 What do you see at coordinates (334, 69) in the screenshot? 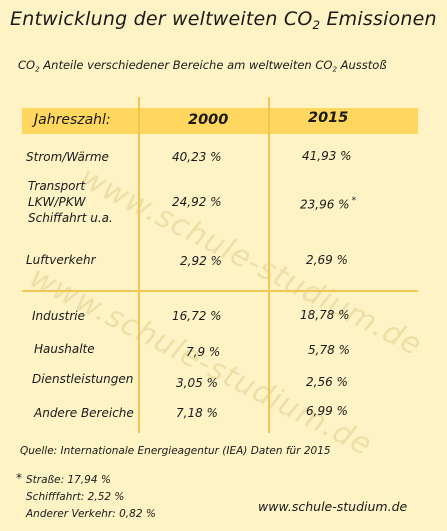
I see `subtitle-subscript-2: 2` at bounding box center [334, 69].